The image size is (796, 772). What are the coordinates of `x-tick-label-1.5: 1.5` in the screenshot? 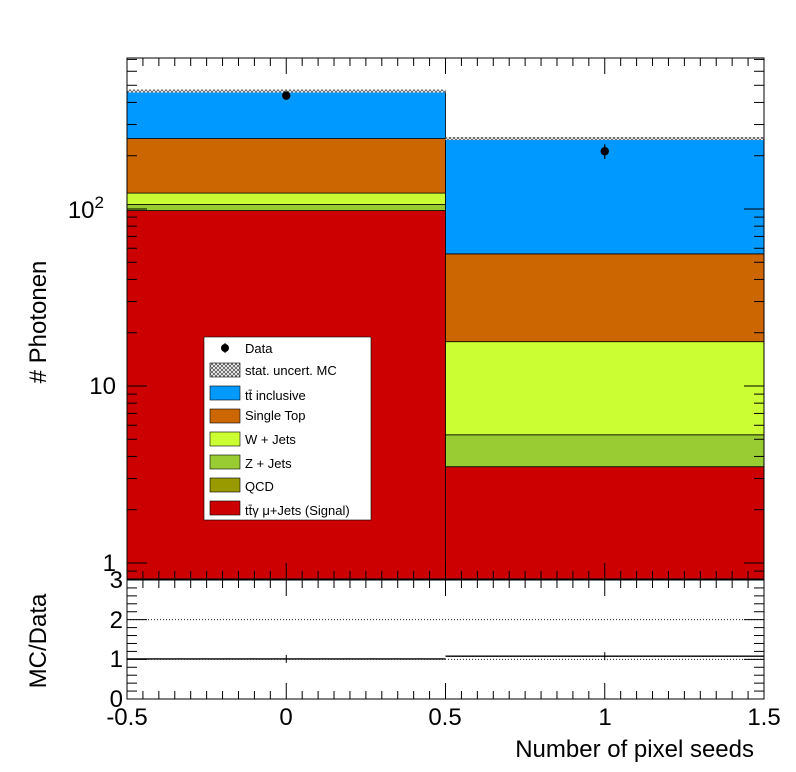 It's located at (763, 717).